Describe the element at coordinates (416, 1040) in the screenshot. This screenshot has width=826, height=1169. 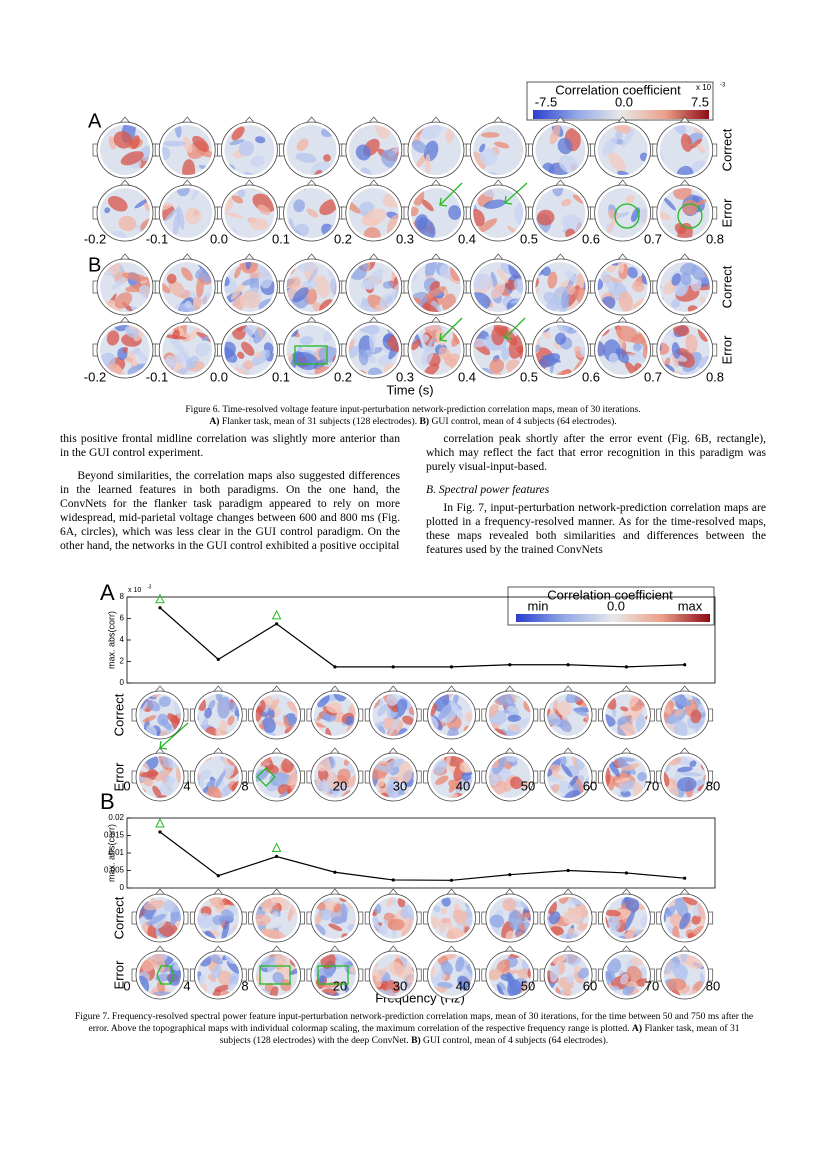
I see `caption-label: B)` at that location.